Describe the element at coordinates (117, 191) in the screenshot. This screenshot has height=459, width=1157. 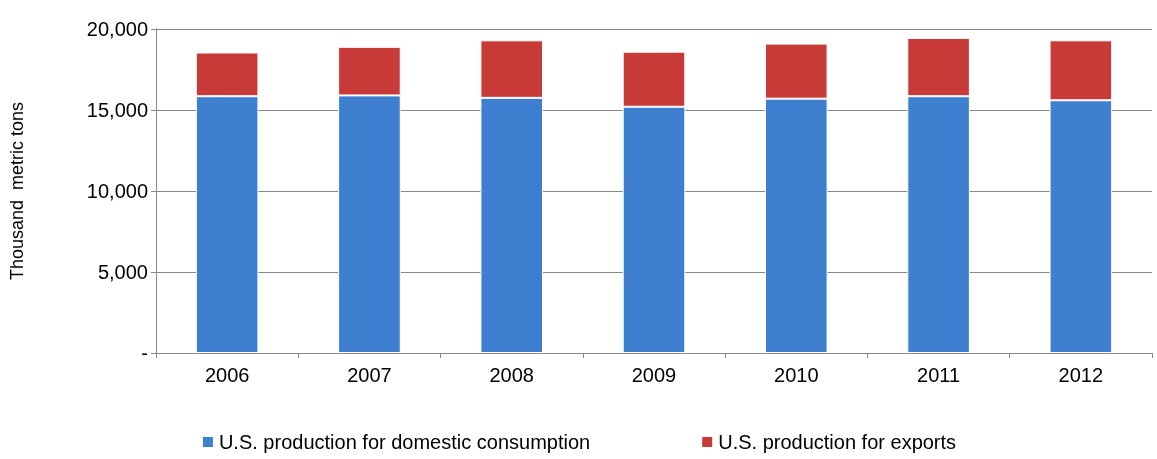
I see `y-tick-label: 10,000` at that location.